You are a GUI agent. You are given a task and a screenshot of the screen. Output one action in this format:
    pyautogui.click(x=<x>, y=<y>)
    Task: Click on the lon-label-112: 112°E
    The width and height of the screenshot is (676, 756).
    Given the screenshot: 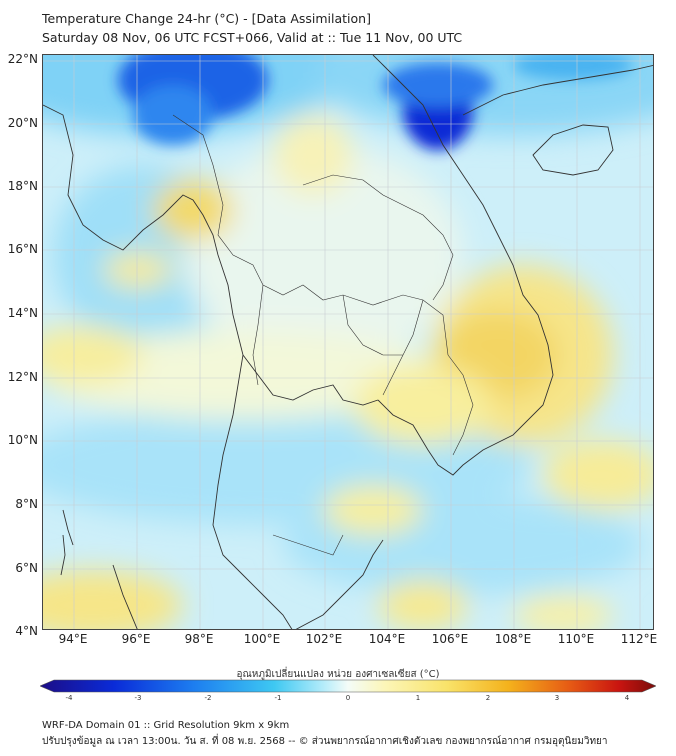 What is the action you would take?
    pyautogui.click(x=639, y=639)
    